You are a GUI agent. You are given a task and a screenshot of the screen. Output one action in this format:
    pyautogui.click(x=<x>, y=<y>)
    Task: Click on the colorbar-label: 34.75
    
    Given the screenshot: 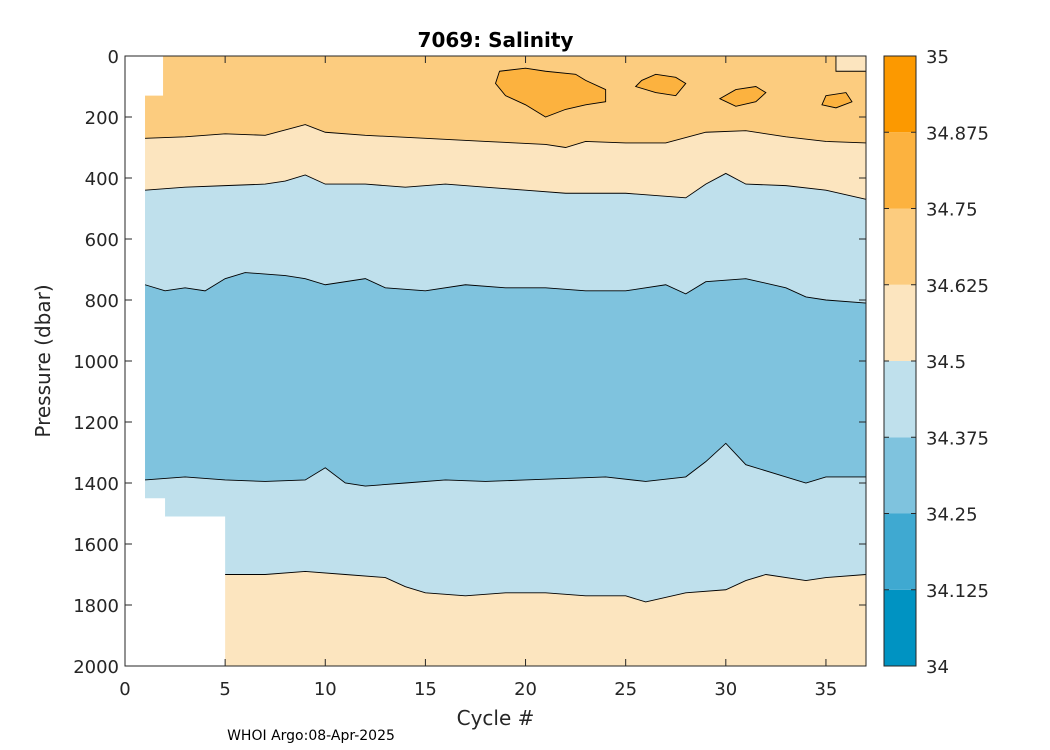 What is the action you would take?
    pyautogui.click(x=952, y=210)
    